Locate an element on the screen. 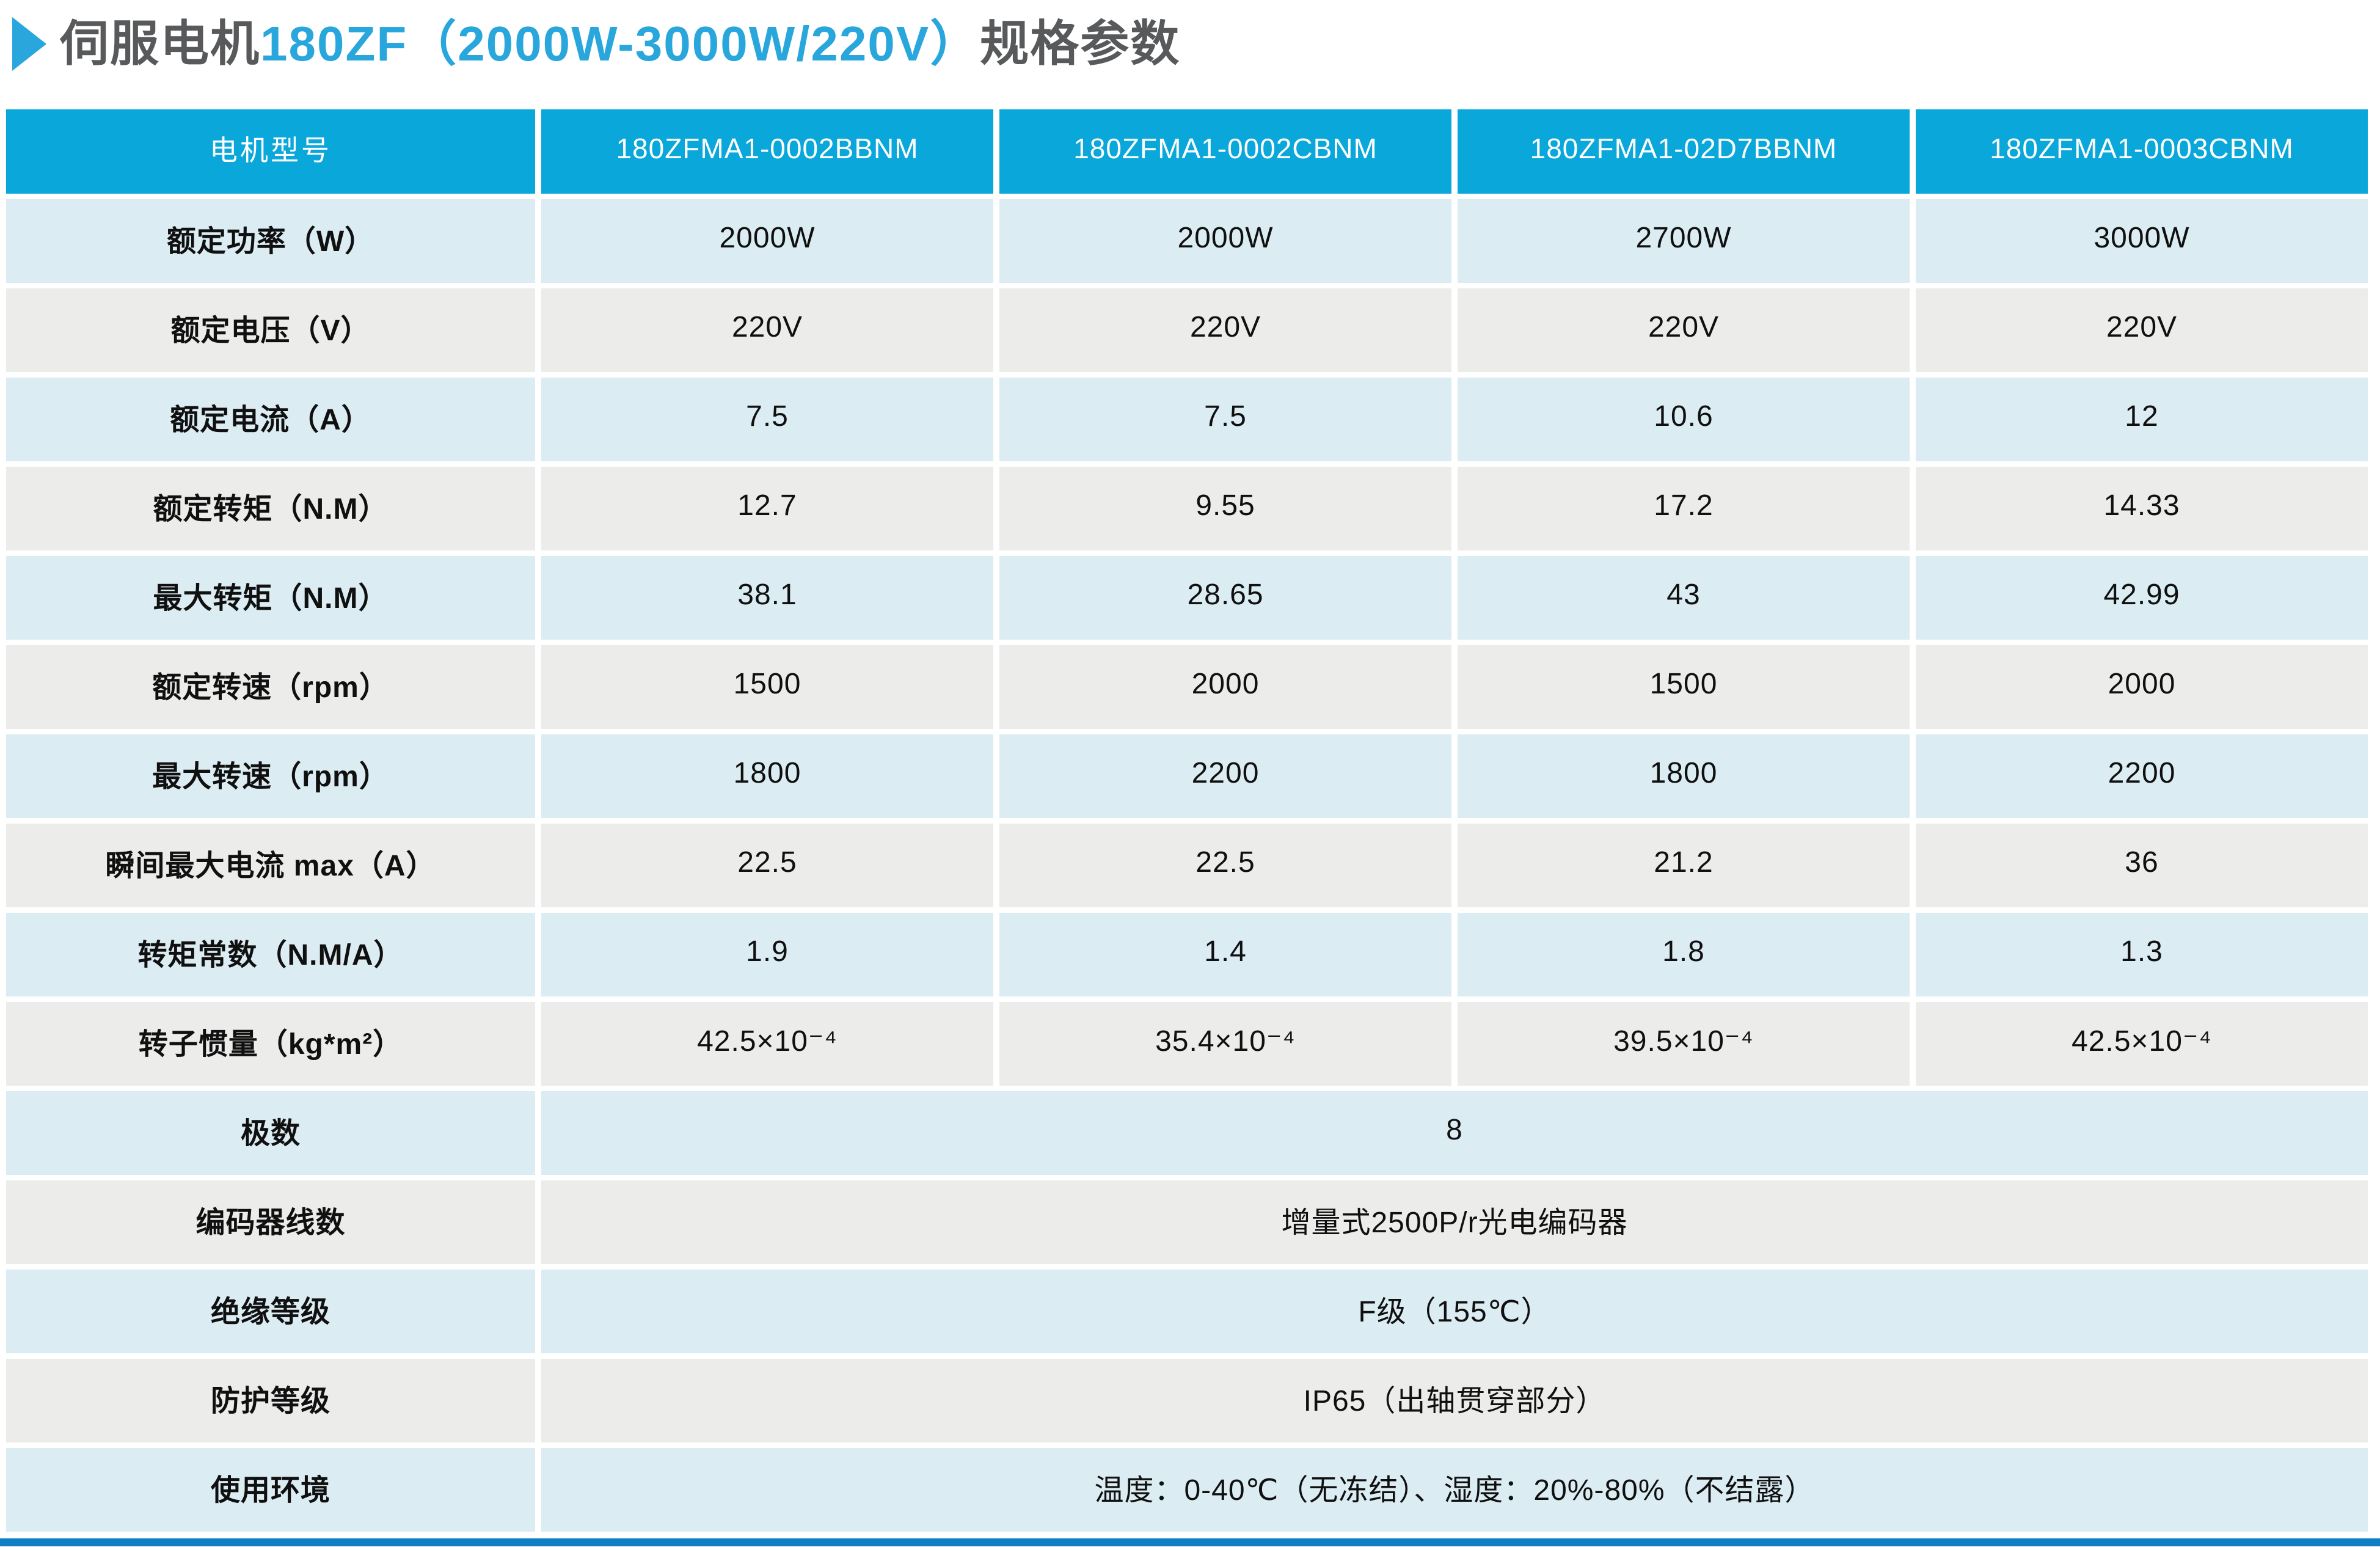 Image resolution: width=2380 pixels, height=1561 pixels. table-row: 额定电压（V） 220V 220V 220V 220V is located at coordinates (1187, 330).